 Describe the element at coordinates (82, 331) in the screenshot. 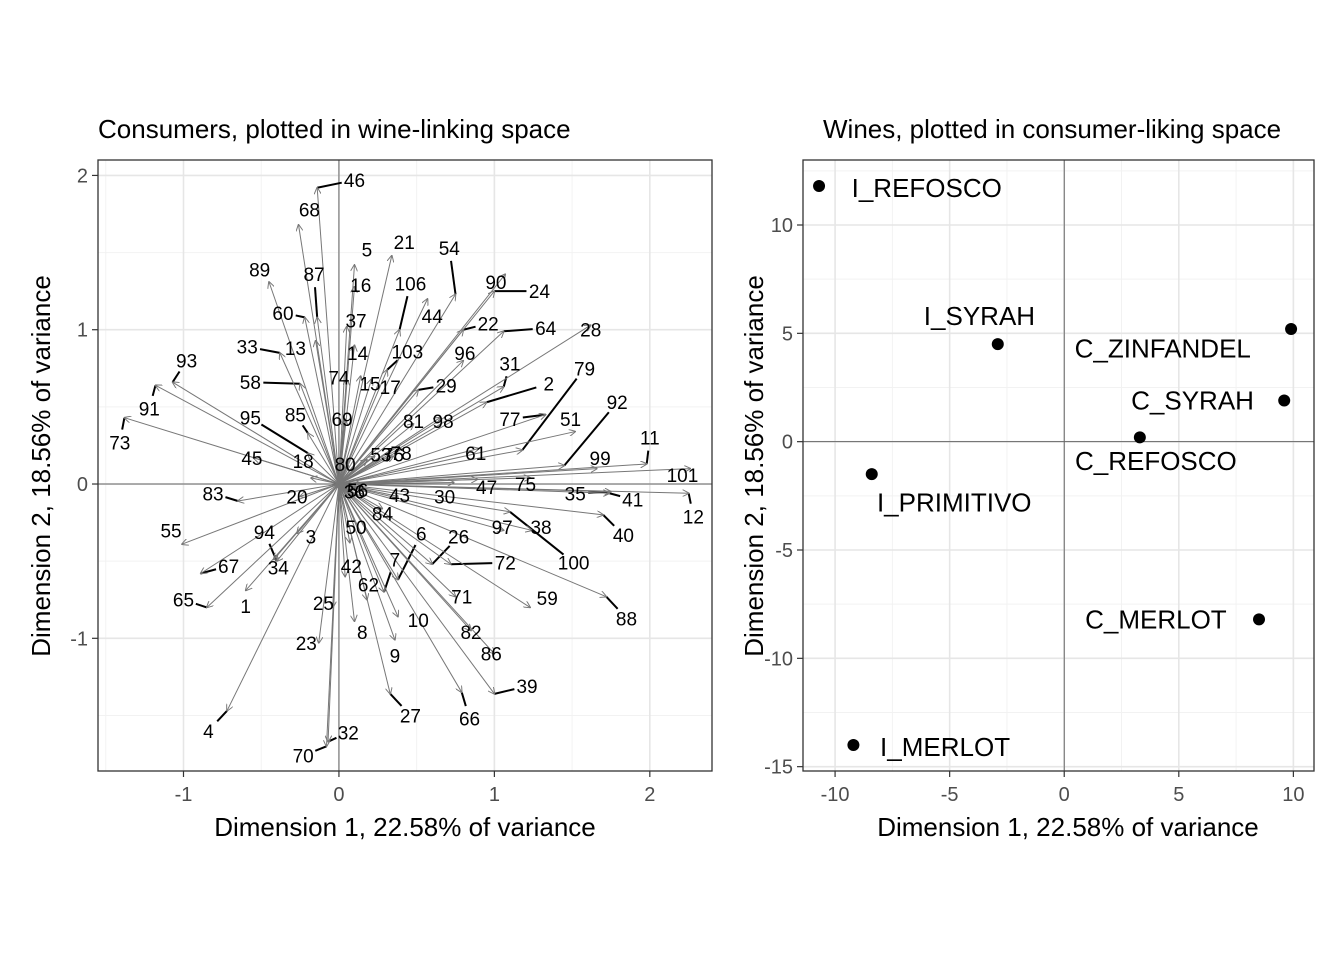

I see `y-tick-label: 1` at that location.